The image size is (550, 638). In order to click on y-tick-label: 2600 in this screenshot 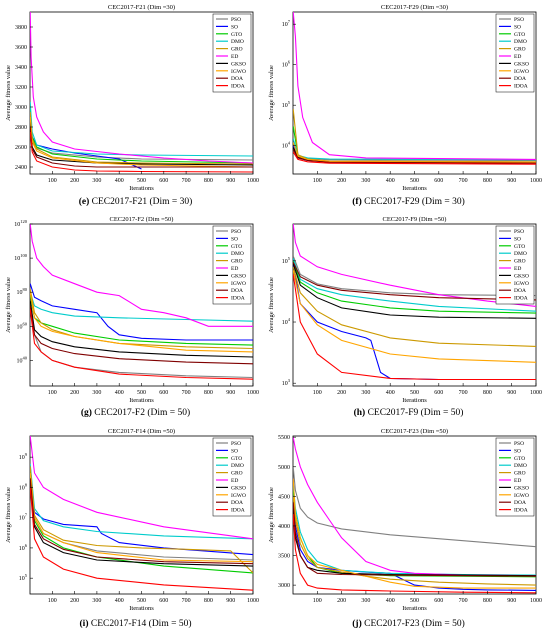, I will do `click(21, 148)`.